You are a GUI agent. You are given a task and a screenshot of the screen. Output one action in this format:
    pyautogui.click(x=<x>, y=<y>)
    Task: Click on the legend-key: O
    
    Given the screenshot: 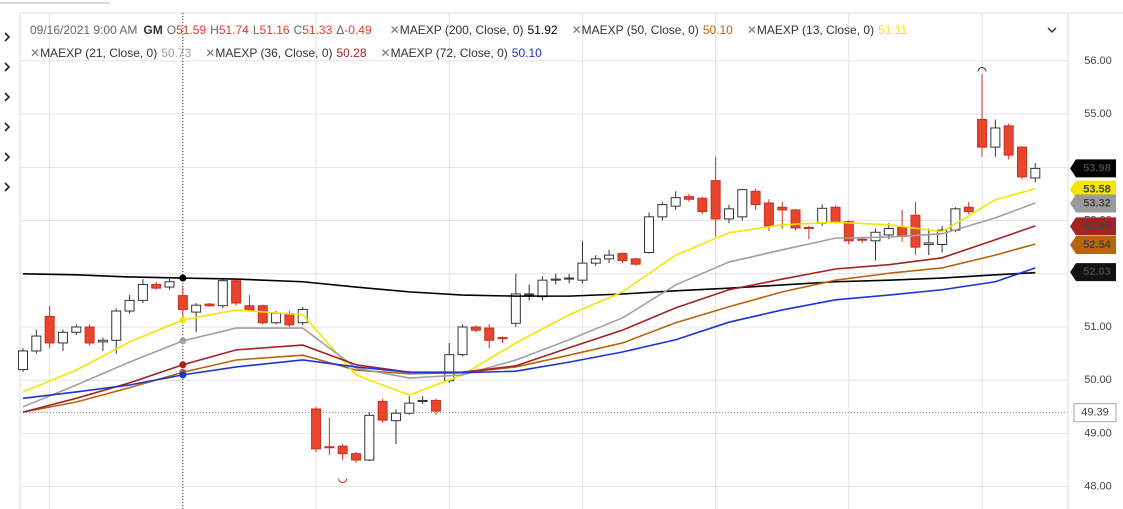 What is the action you would take?
    pyautogui.click(x=171, y=30)
    